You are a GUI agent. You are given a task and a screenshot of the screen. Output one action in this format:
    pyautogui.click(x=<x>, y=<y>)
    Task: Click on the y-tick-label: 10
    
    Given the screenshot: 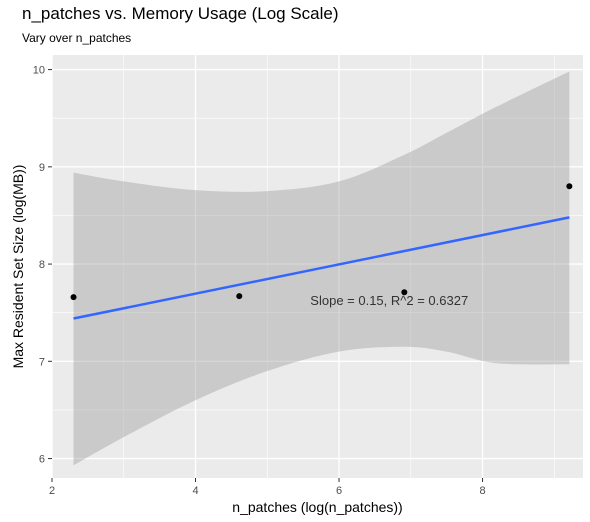 What is the action you would take?
    pyautogui.click(x=39, y=71)
    